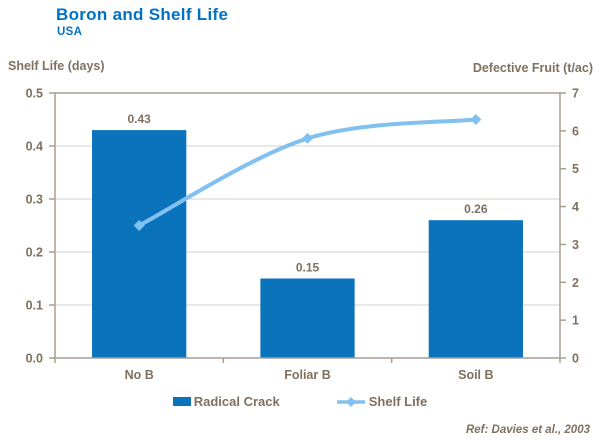 The image size is (600, 447). What do you see at coordinates (575, 321) in the screenshot?
I see `right-axis-tick-label: 1` at bounding box center [575, 321].